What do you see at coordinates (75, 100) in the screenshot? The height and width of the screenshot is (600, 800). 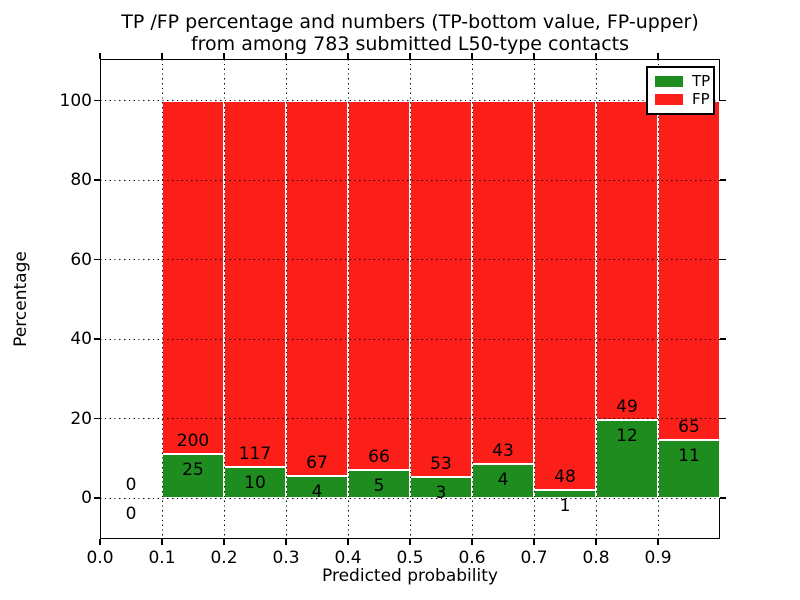 I see `y-tick-label: 100` at bounding box center [75, 100].